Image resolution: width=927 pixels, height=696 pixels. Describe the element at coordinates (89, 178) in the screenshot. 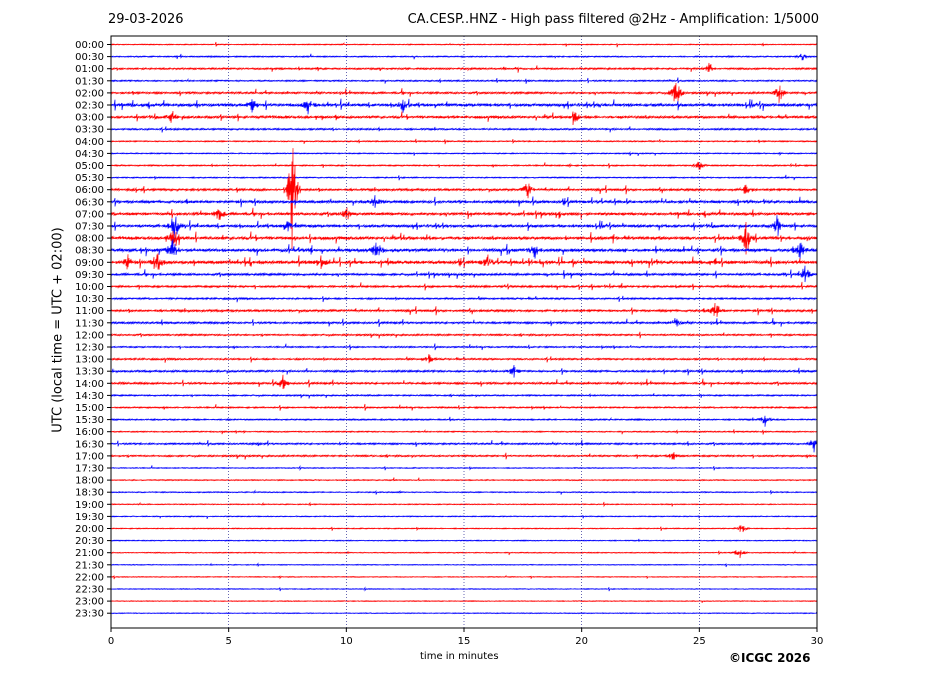

I see `y-tick-label: 05:30` at that location.